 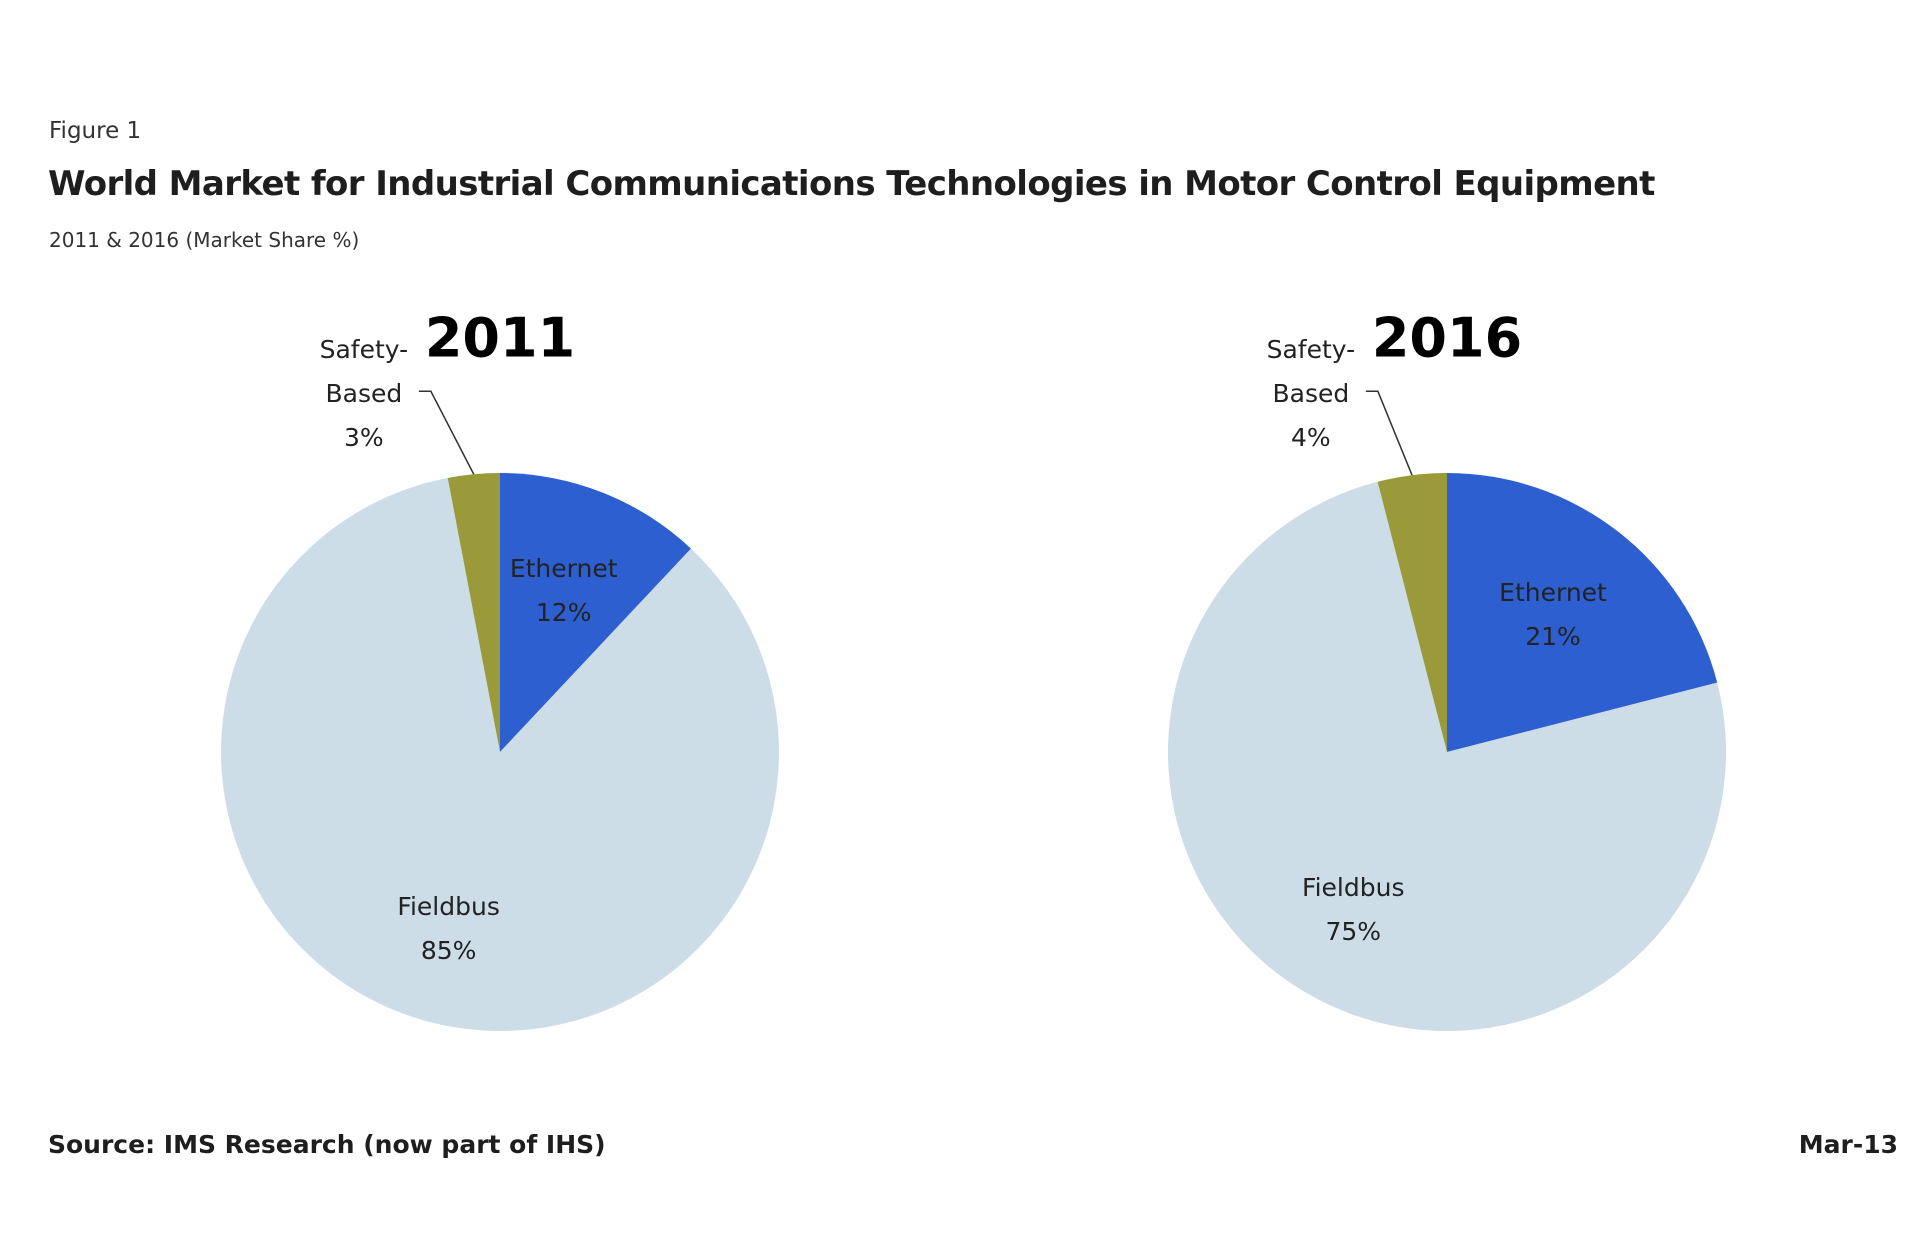 I want to click on date: Mar-13, so click(x=1848, y=1144).